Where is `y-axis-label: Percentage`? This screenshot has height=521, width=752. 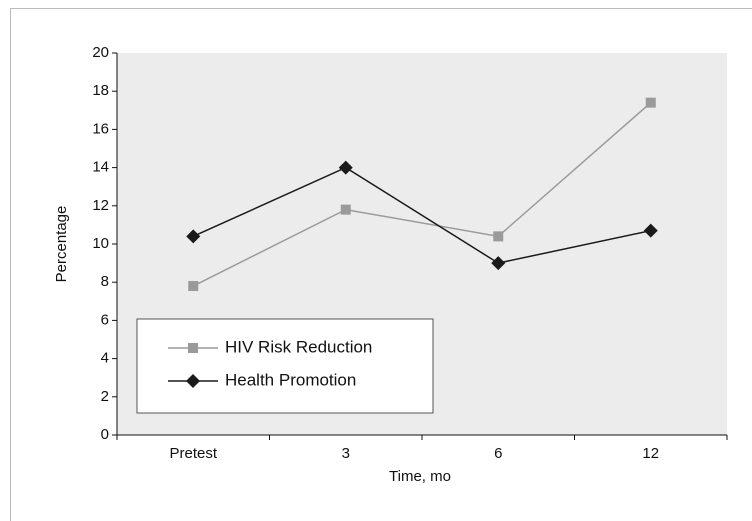 y-axis-label: Percentage is located at coordinates (61, 244).